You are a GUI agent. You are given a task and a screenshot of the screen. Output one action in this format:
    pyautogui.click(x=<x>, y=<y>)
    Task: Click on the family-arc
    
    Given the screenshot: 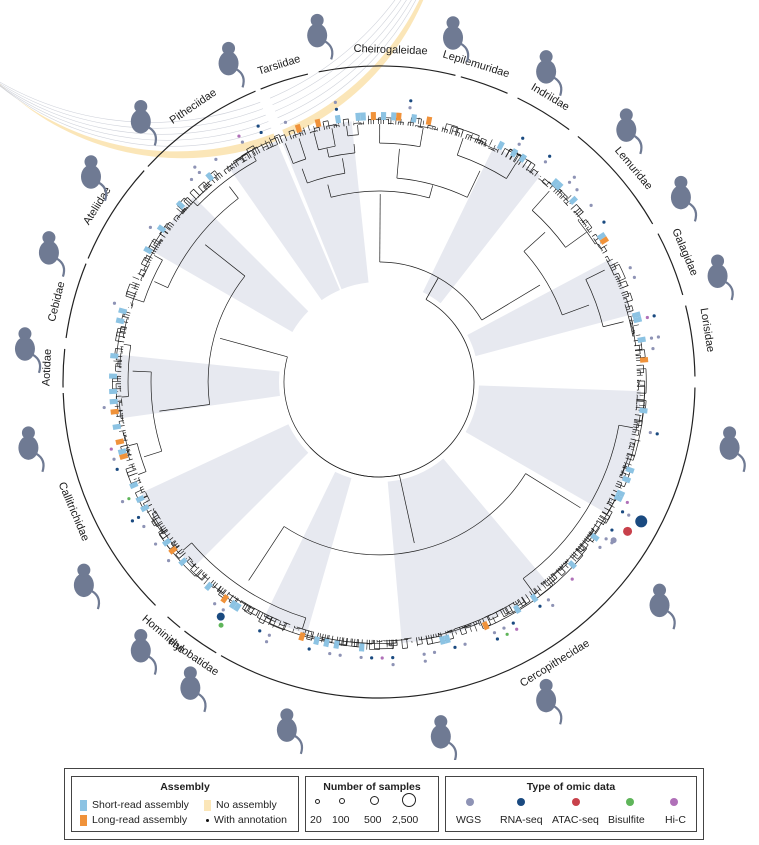 What is the action you would take?
    pyautogui.click(x=670, y=264)
    